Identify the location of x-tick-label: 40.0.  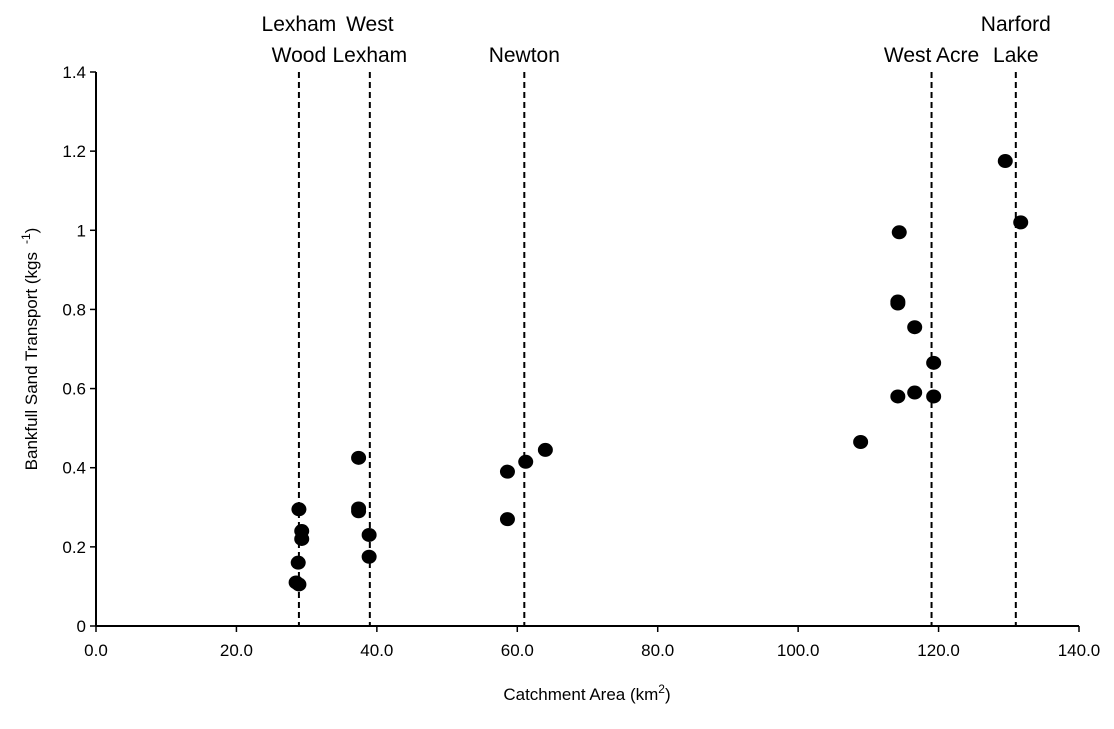
(376, 650).